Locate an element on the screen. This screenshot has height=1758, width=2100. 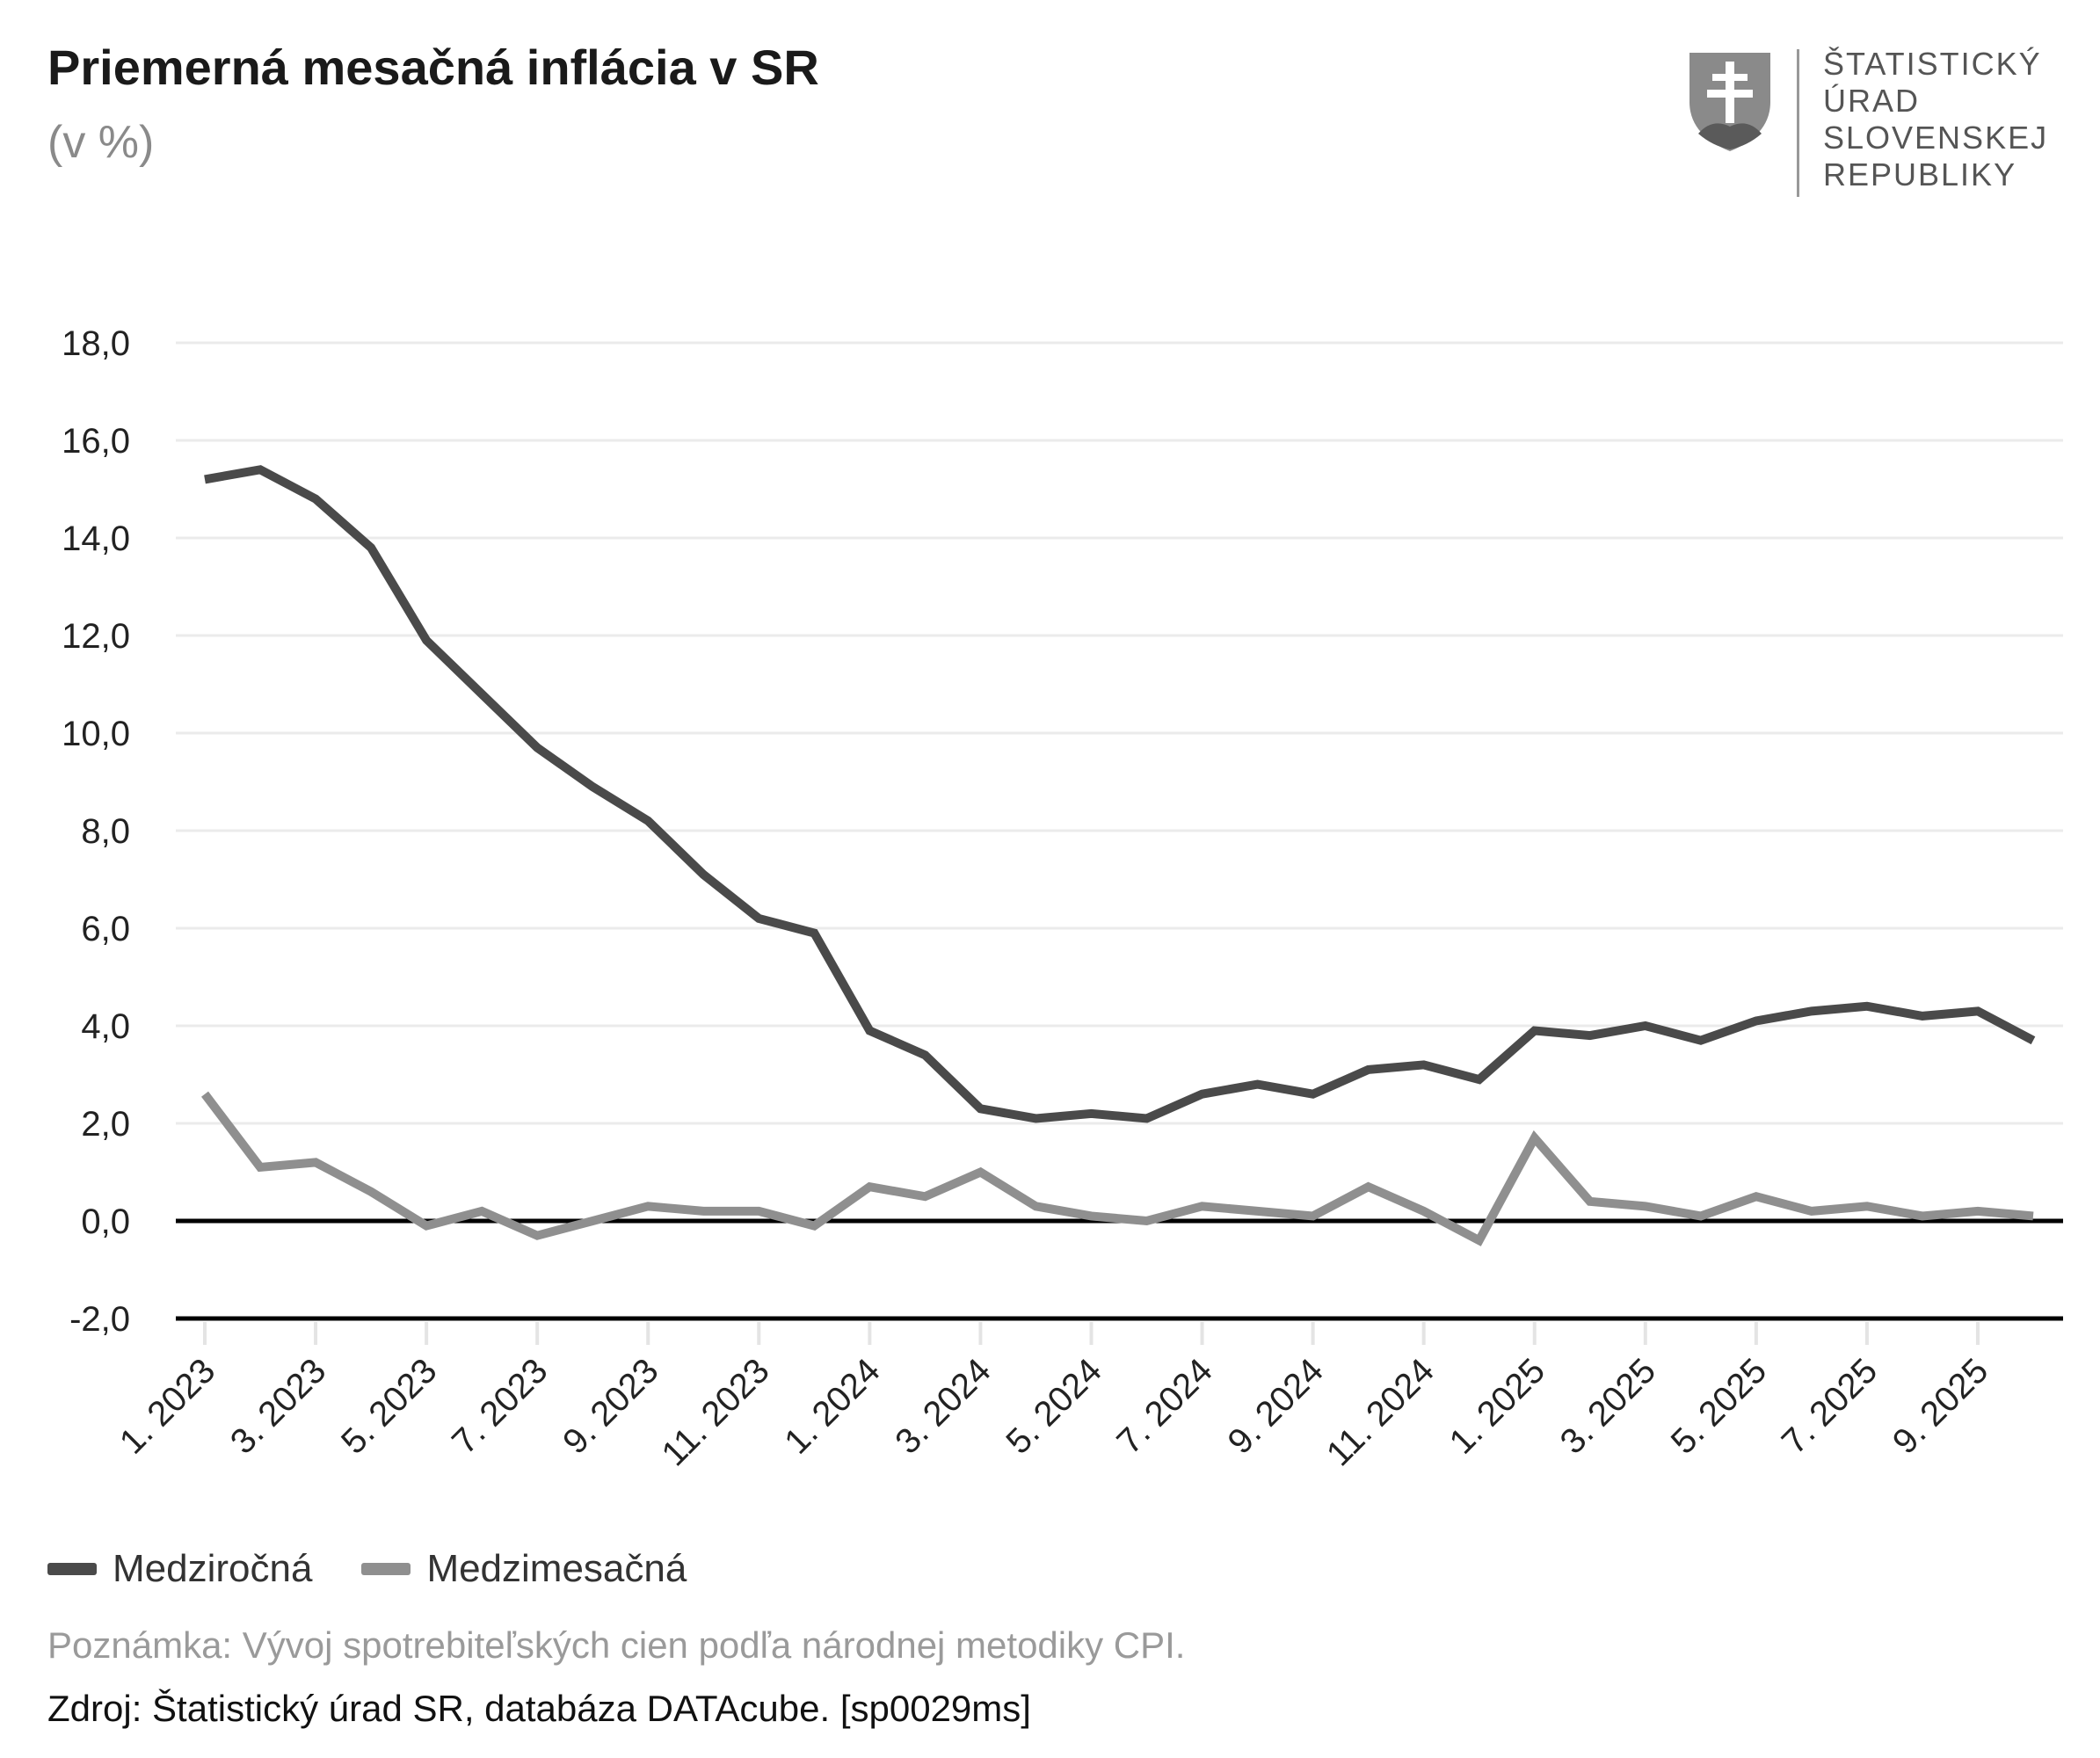
logo-text: ŠTATISTICKÝ ÚRAD SLOVENSKEJ REPUBLIKY is located at coordinates (1935, 119).